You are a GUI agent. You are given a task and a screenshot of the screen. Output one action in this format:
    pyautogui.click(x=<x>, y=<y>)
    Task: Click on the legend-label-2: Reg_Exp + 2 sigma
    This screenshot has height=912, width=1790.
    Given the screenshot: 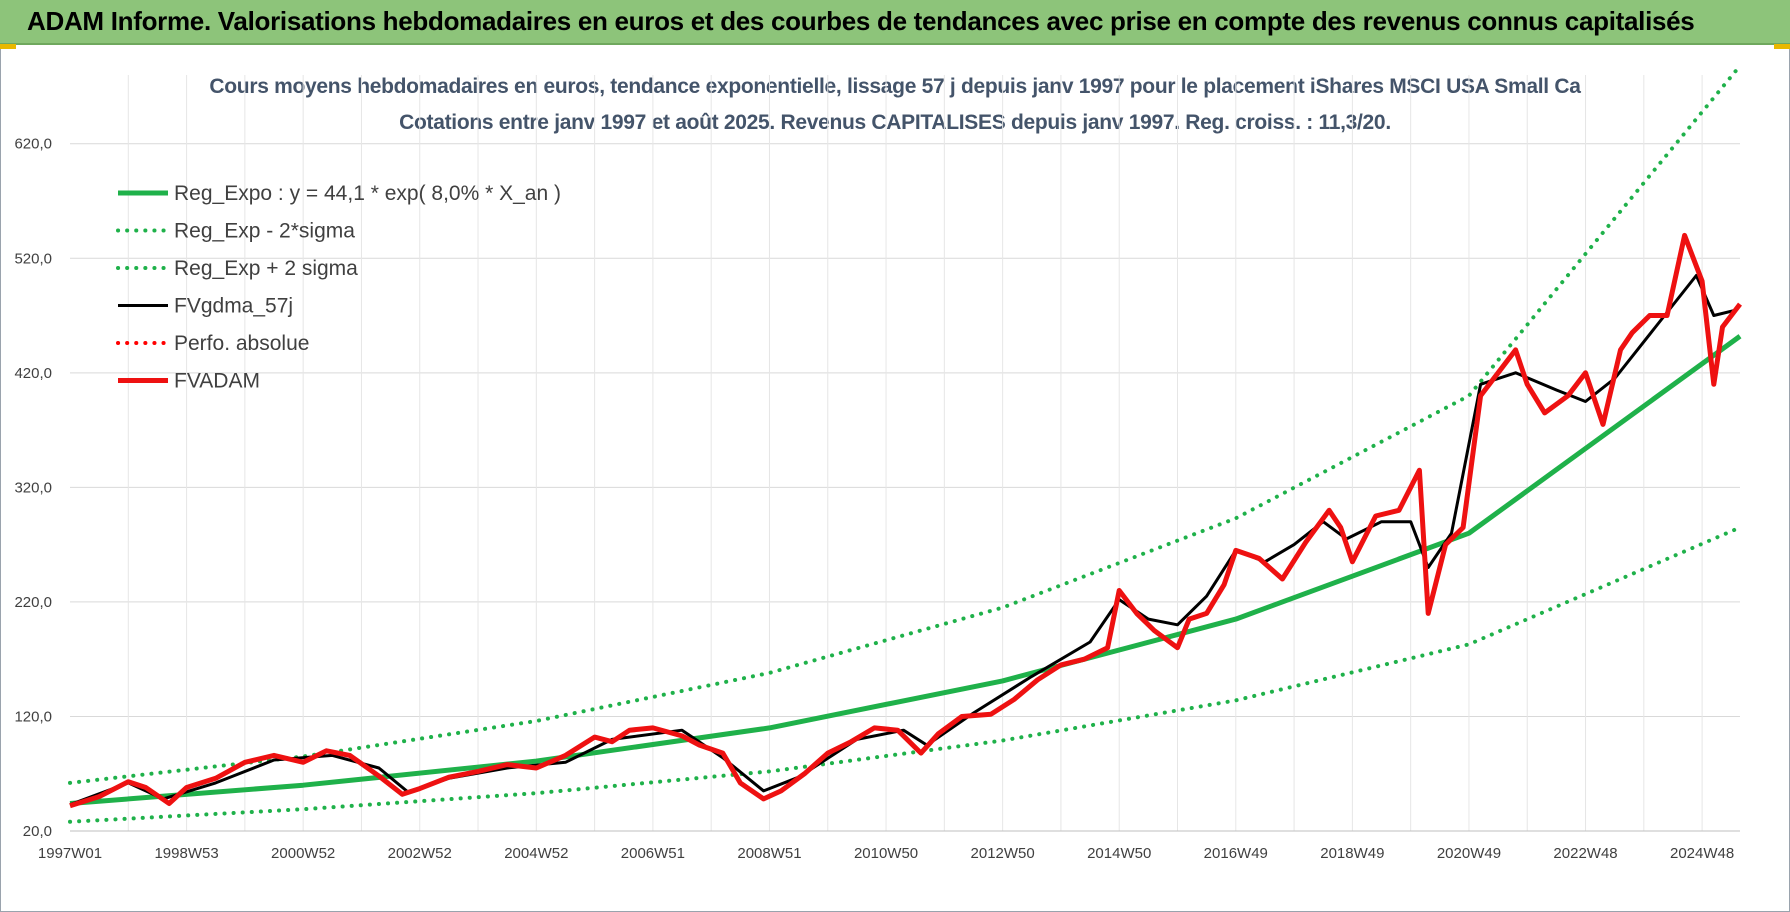 What is the action you would take?
    pyautogui.click(x=266, y=268)
    